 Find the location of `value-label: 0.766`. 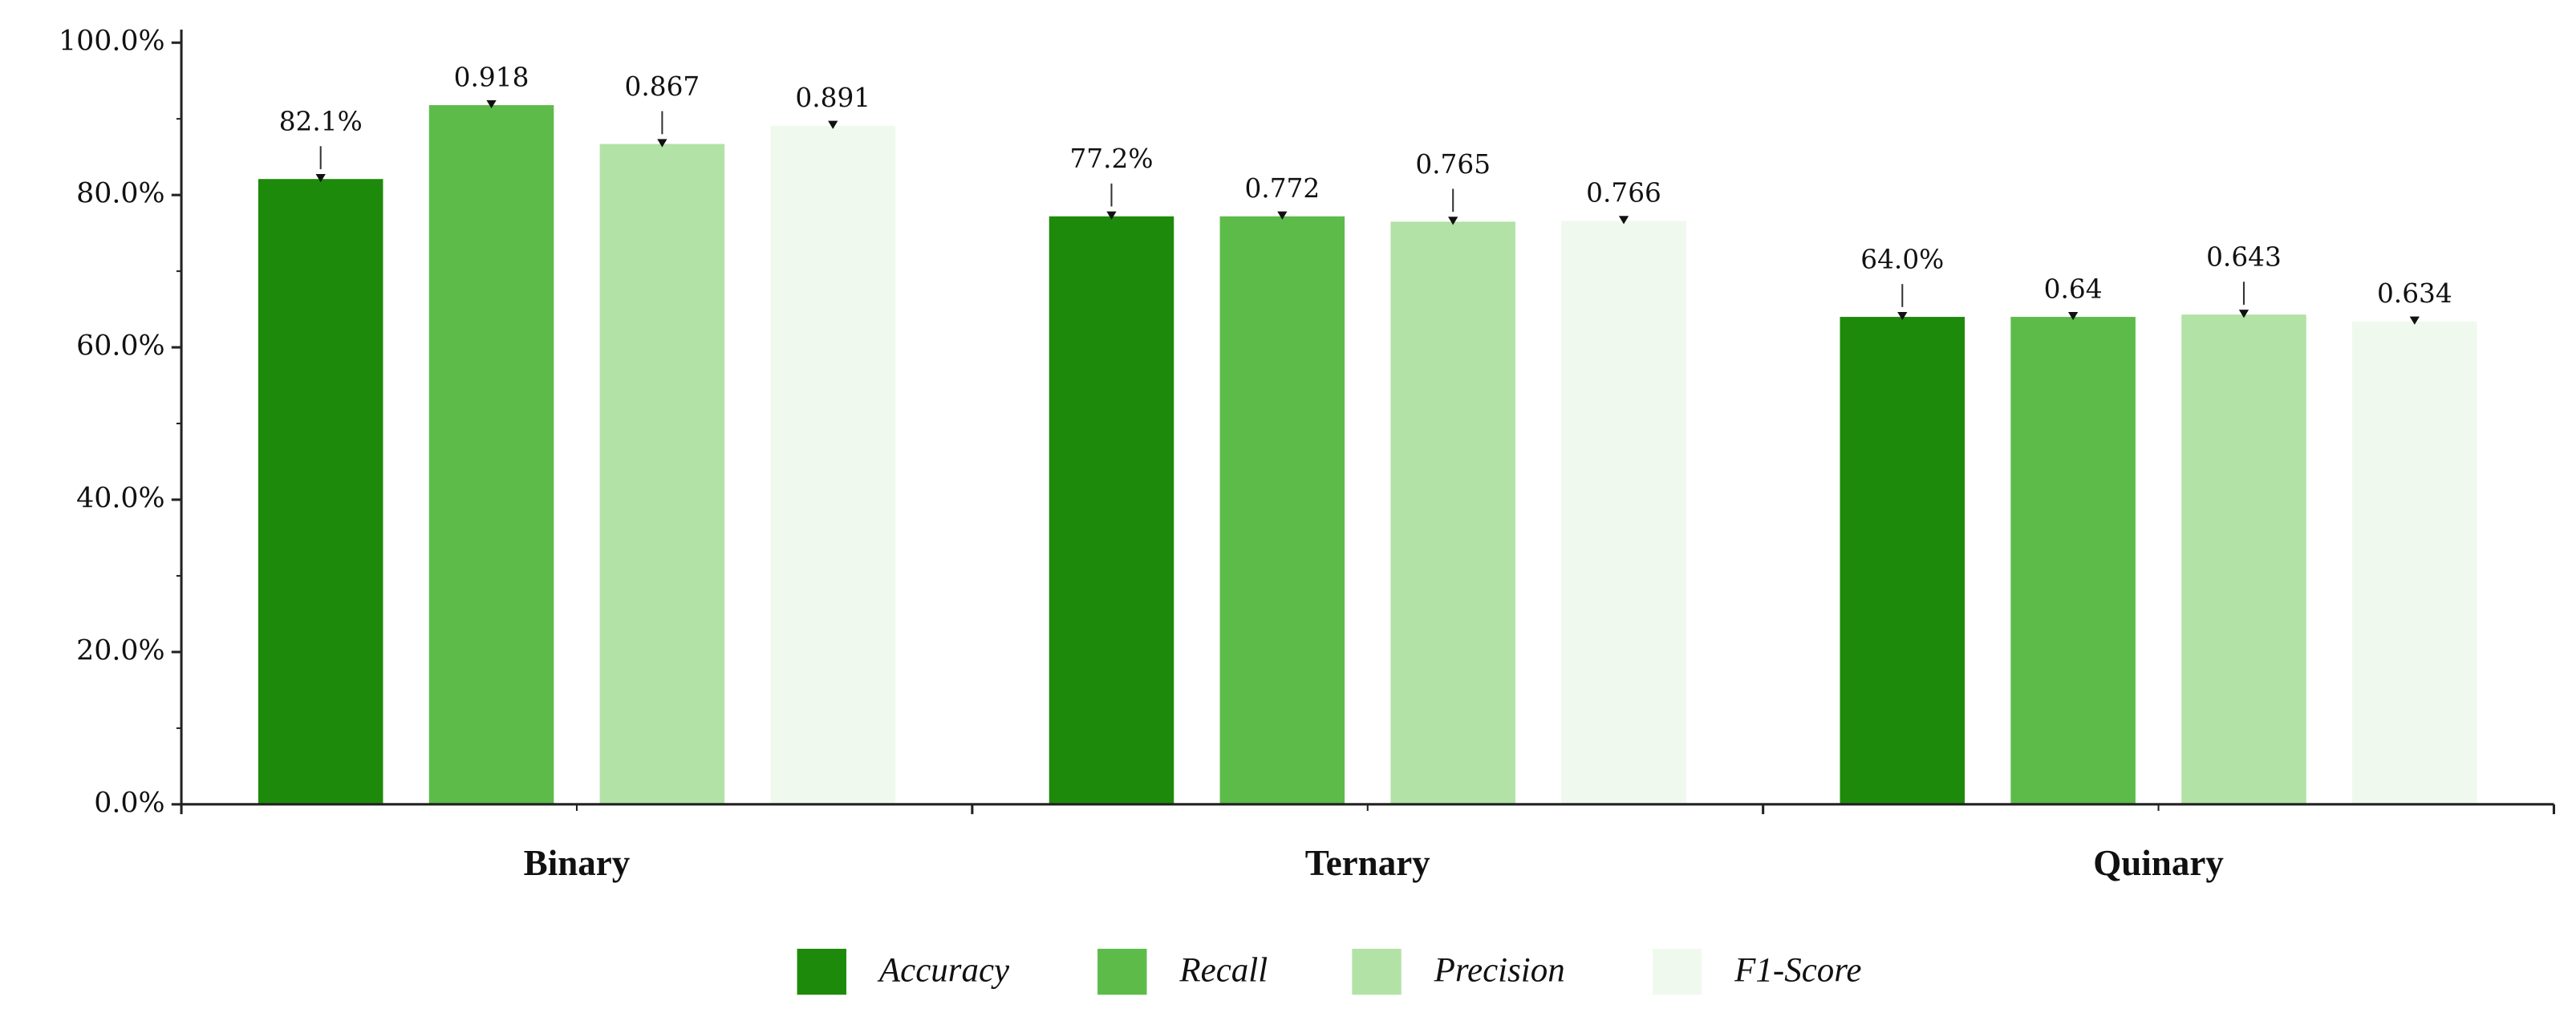

value-label: 0.766 is located at coordinates (1623, 193).